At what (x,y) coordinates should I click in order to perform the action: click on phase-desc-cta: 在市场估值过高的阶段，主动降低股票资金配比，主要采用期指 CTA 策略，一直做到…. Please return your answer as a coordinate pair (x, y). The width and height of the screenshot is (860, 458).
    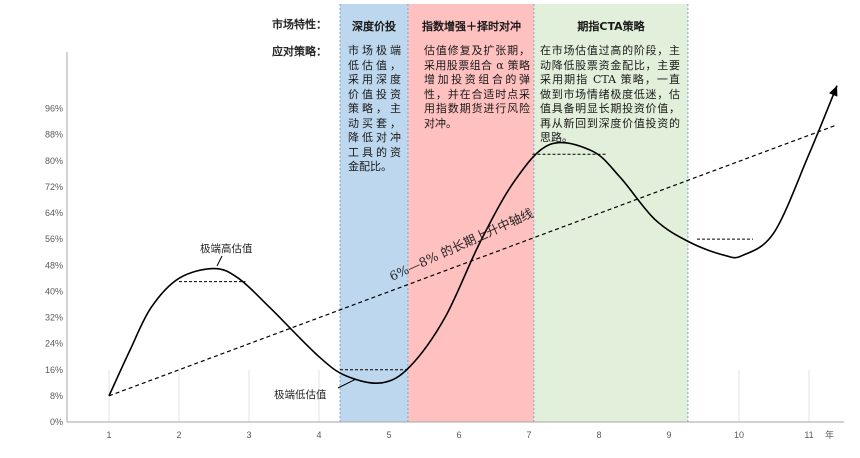
    Looking at the image, I should click on (610, 94).